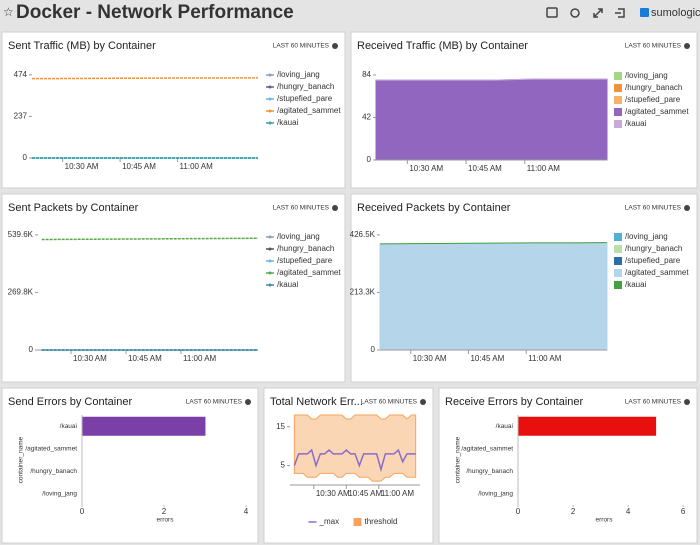 The width and height of the screenshot is (700, 545). Describe the element at coordinates (143, 426) in the screenshot. I see `bar` at that location.